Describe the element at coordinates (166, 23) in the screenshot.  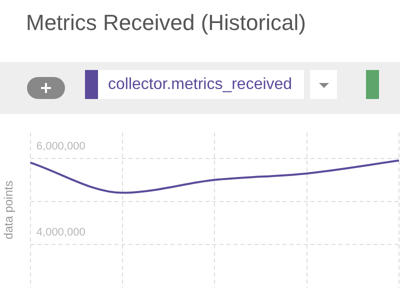
I see `chart-title: Metrics Received (Historical)` at that location.